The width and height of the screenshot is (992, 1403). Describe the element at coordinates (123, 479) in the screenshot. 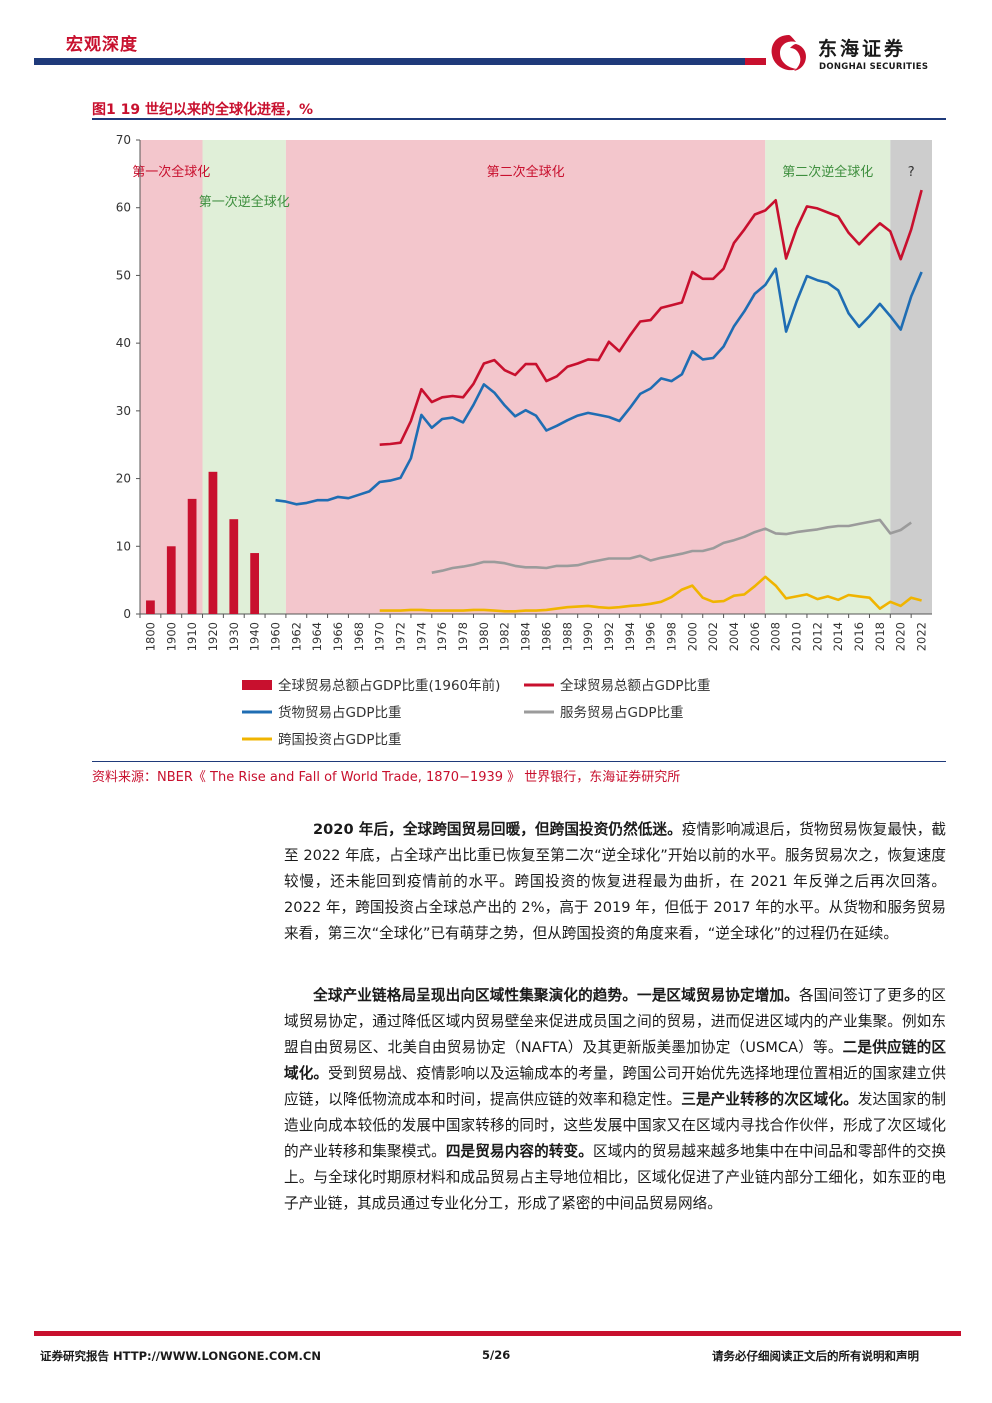

I see `y-tick-label: 20` at that location.